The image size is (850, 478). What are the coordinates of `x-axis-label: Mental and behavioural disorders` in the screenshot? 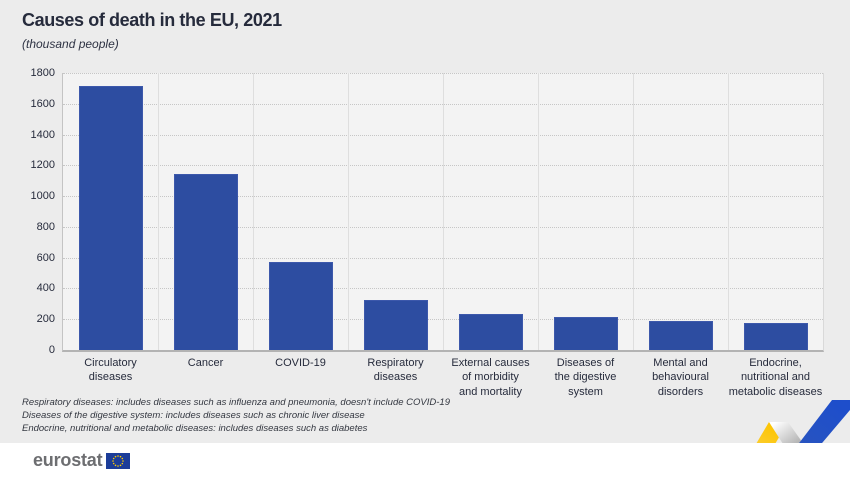 It's located at (680, 377).